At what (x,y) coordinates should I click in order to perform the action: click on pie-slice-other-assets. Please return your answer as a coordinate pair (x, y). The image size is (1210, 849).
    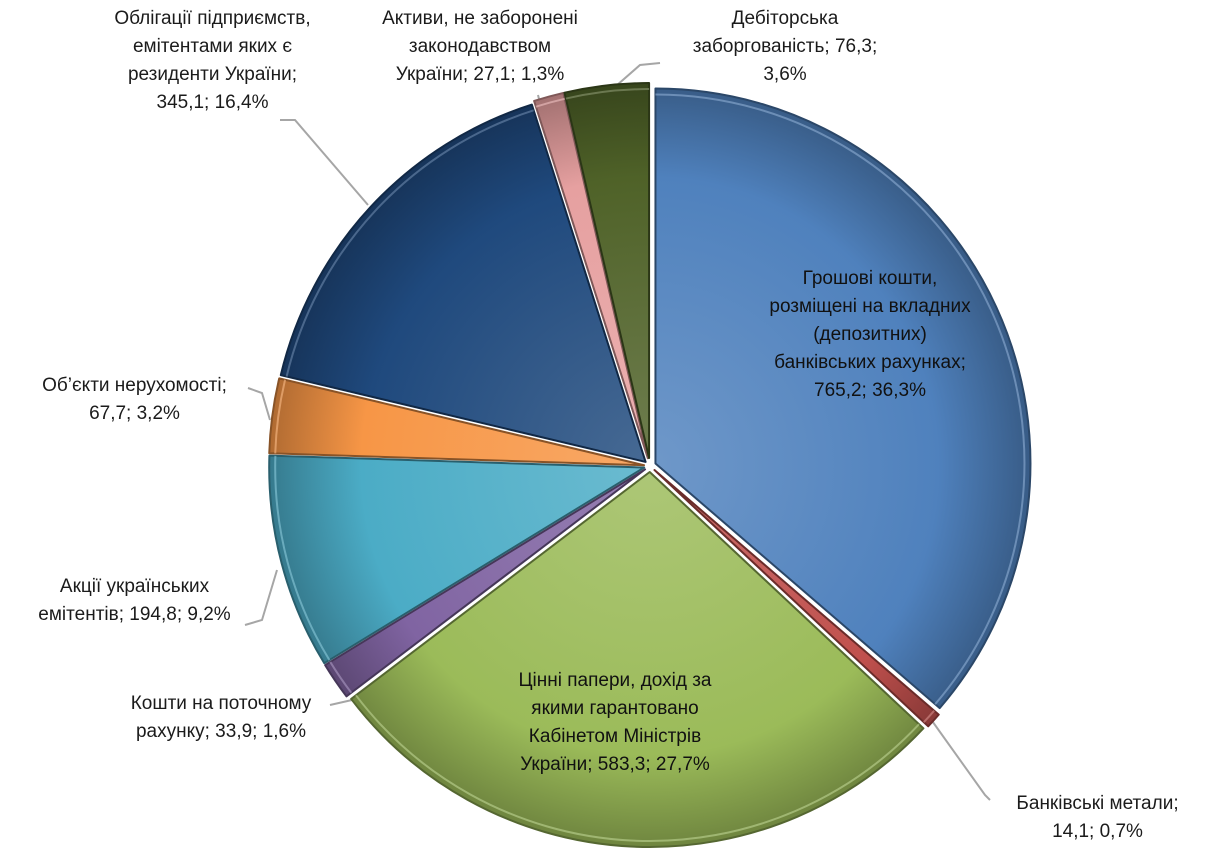
    Looking at the image, I should click on (591, 275).